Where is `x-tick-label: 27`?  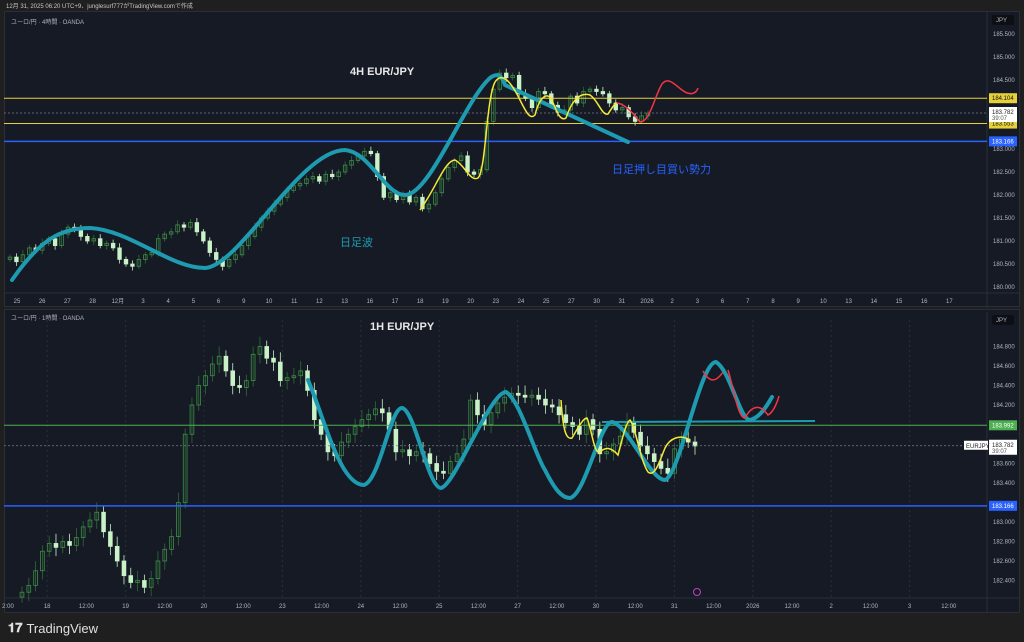 x-tick-label: 27 is located at coordinates (571, 302).